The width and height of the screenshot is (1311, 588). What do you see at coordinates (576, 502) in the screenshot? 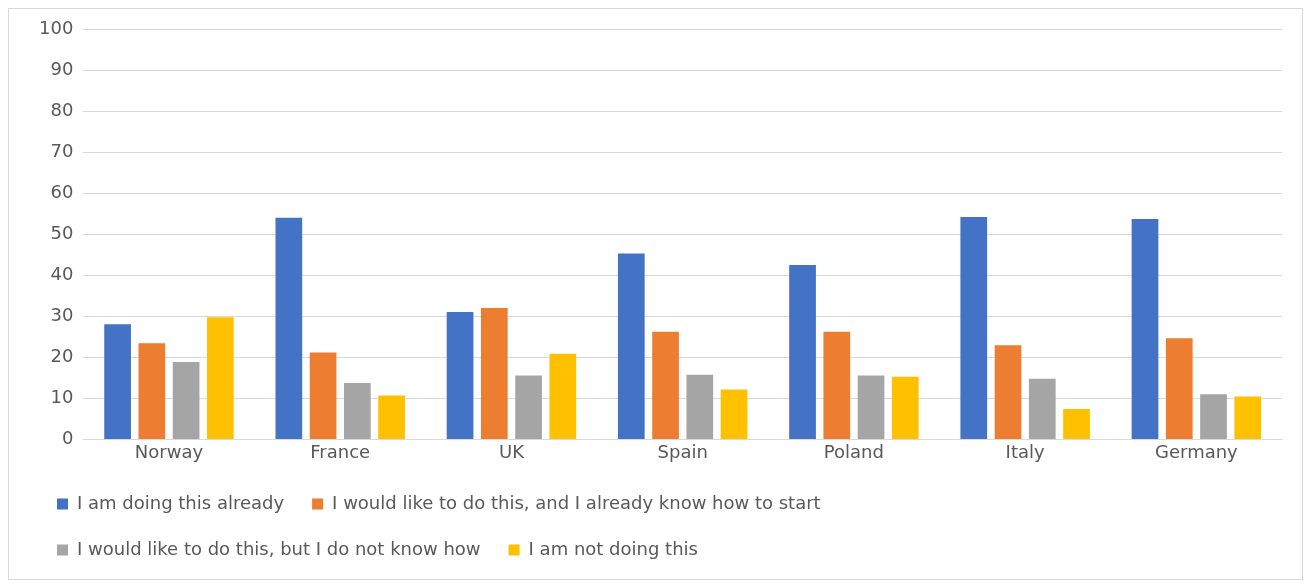
I see `legend-label: I would like to do this, and I already know how to start` at bounding box center [576, 502].